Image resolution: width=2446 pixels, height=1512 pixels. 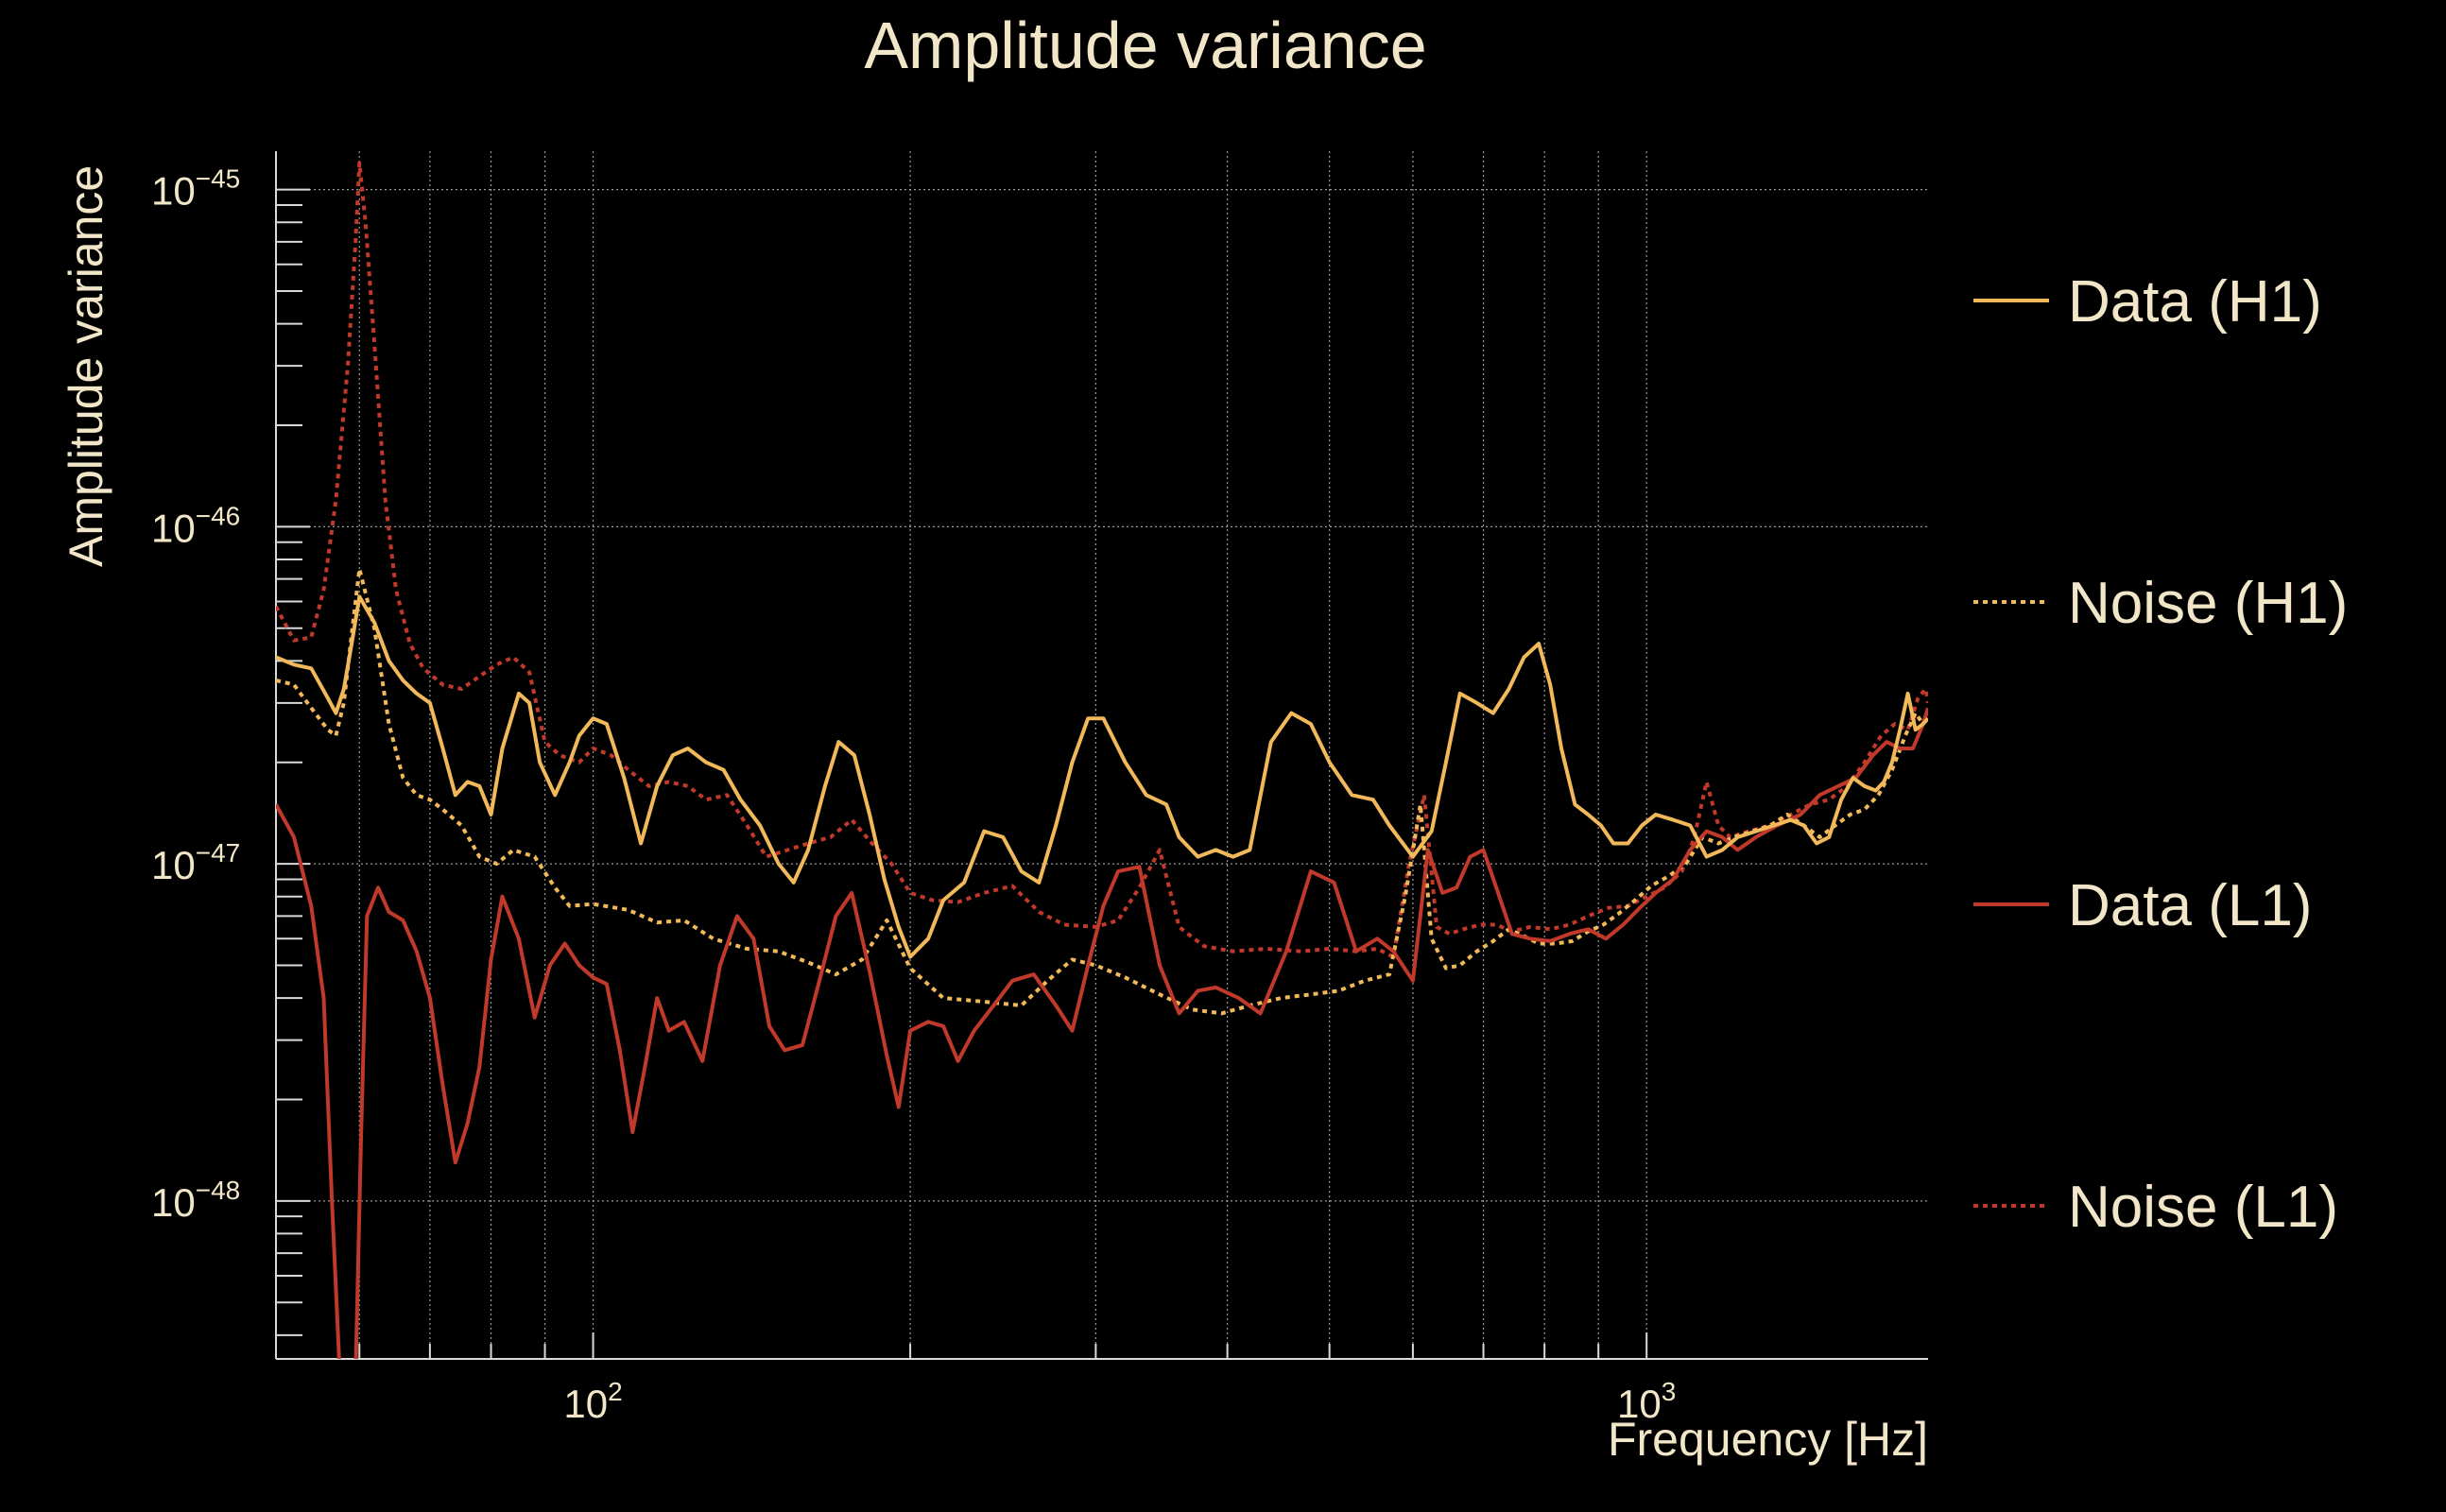 I want to click on x-axis-title: Frequency [Hz], so click(x=1768, y=1439).